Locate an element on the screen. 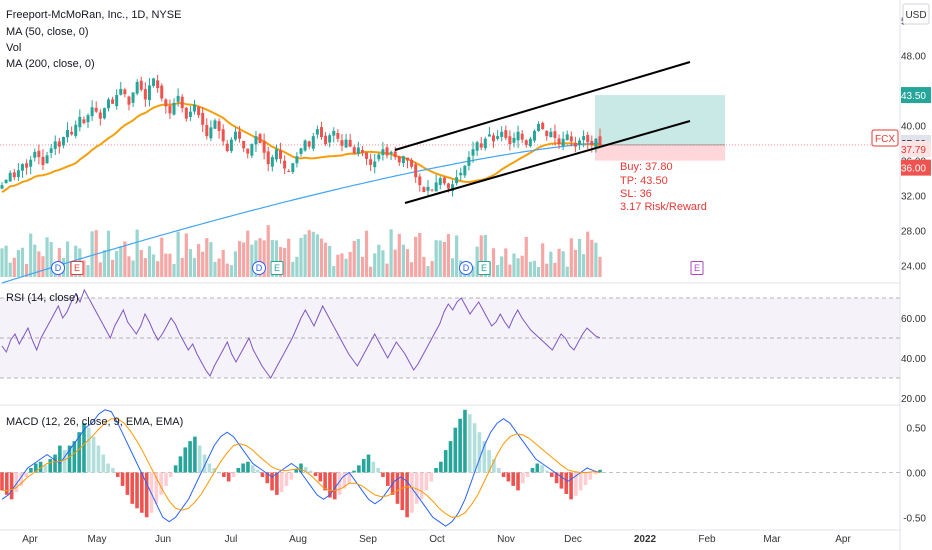 The width and height of the screenshot is (932, 550). price-tick-label: 48.00 is located at coordinates (913, 57).